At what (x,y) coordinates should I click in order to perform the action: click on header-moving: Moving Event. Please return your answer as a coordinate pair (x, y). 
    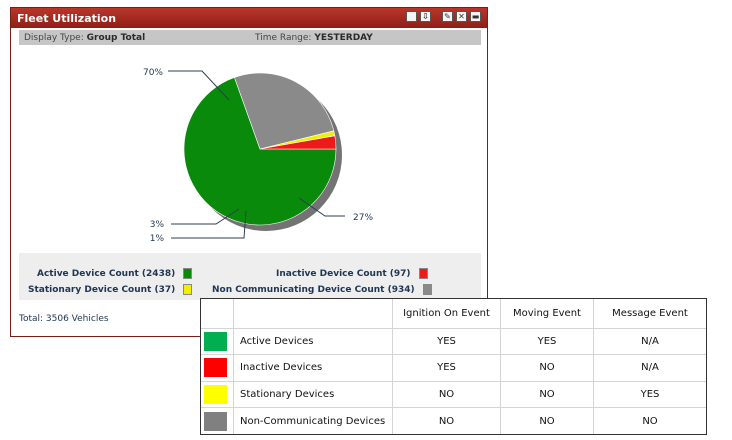
    Looking at the image, I should click on (547, 314).